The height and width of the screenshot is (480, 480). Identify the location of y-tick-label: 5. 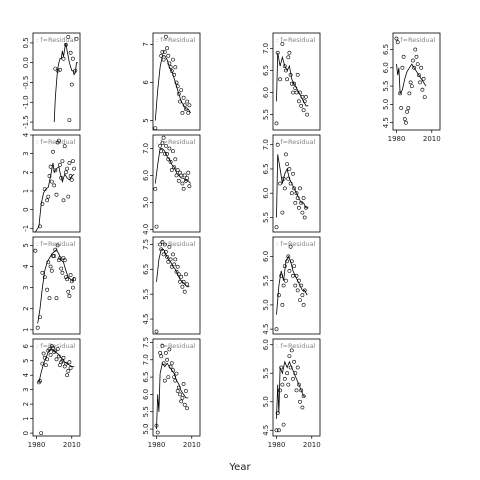
(26, 245).